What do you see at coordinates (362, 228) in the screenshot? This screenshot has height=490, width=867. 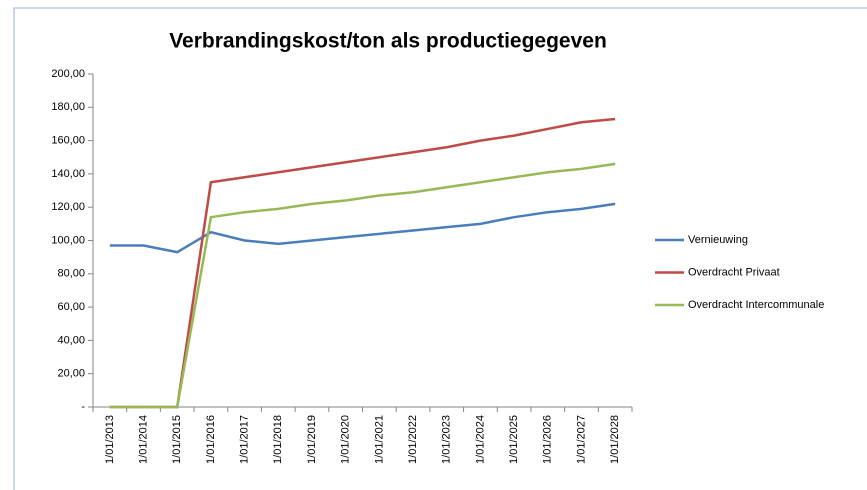 I see `line-series` at bounding box center [362, 228].